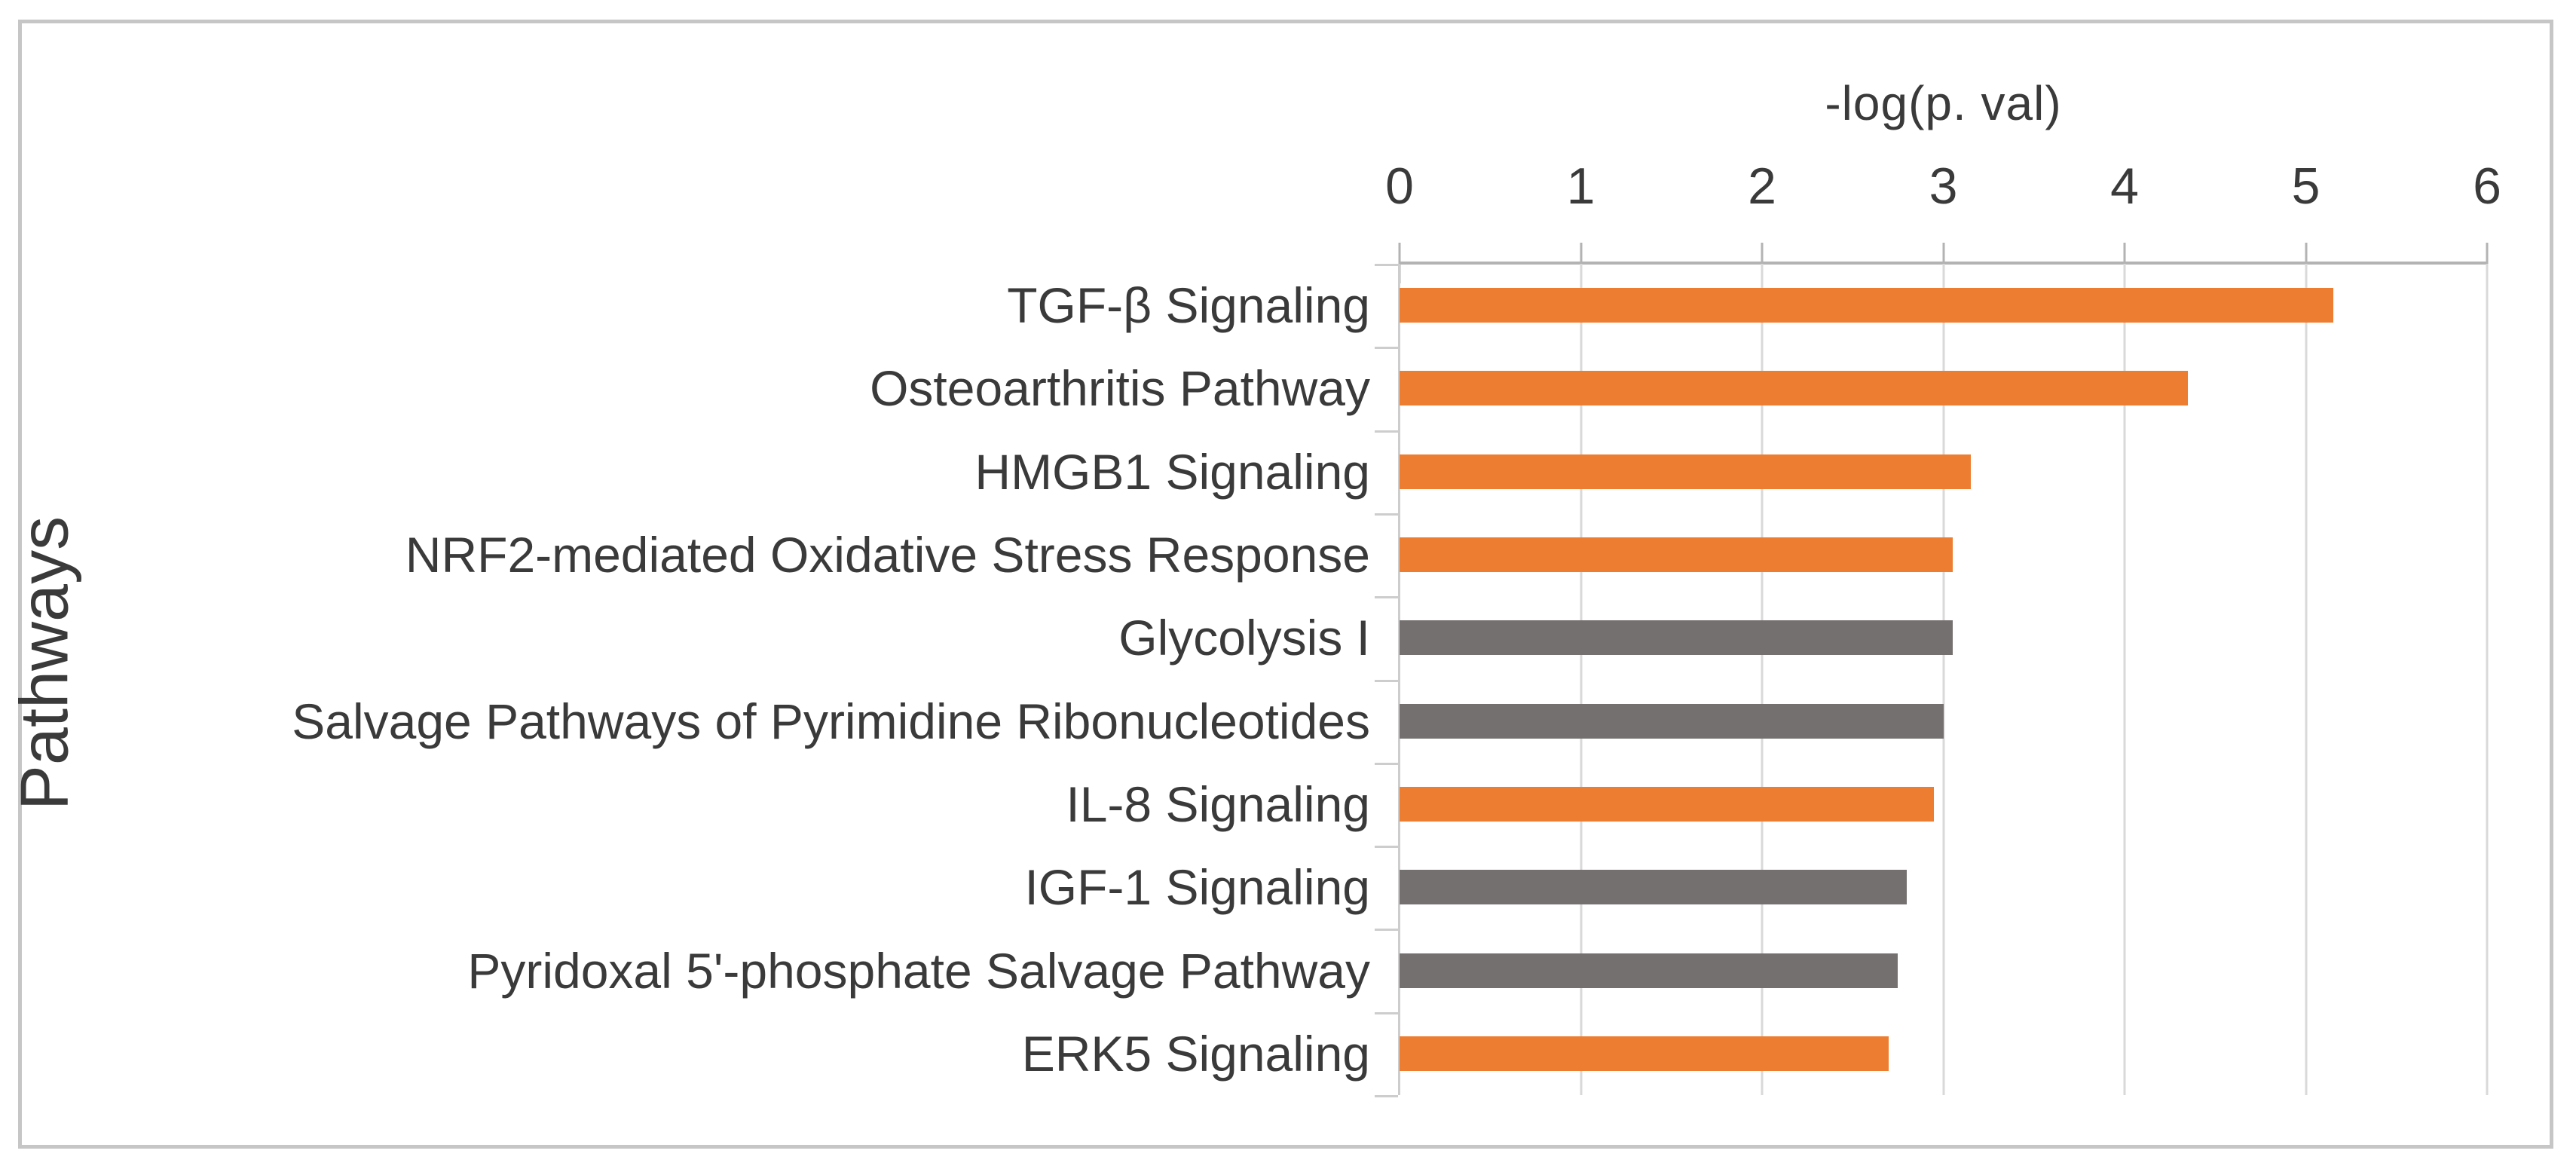  What do you see at coordinates (1244, 638) in the screenshot?
I see `category-label: Glycolysis I` at bounding box center [1244, 638].